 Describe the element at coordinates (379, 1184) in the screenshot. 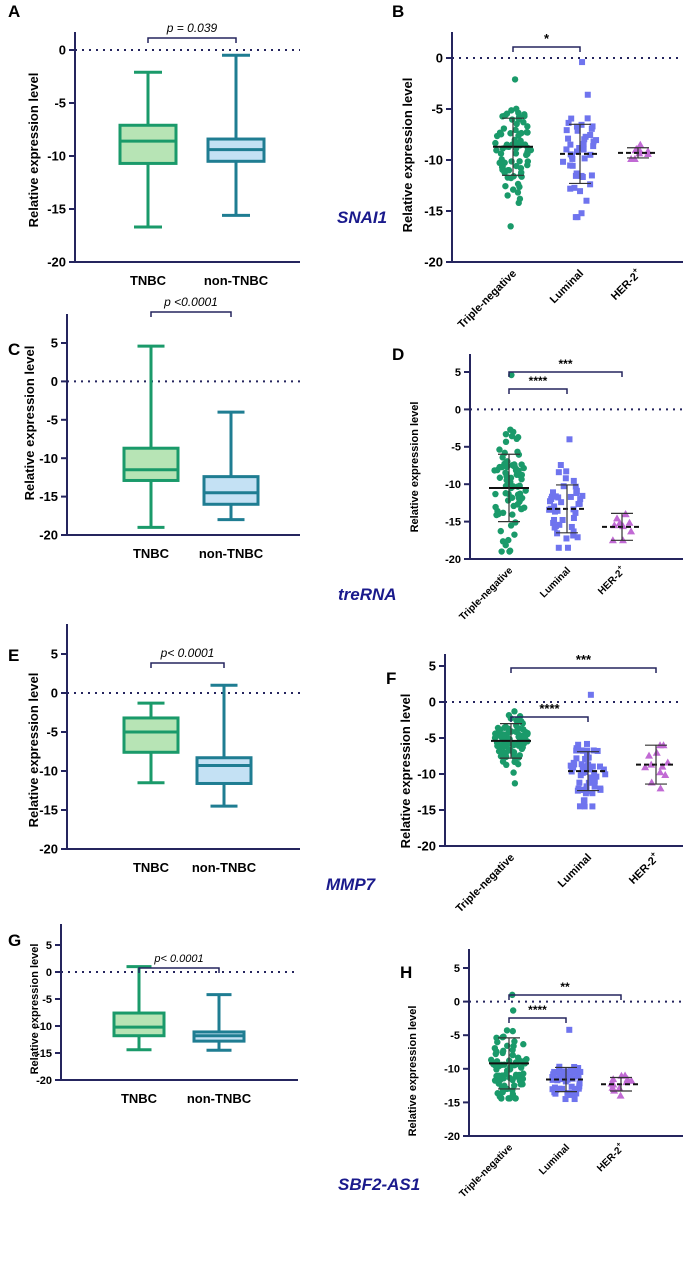

I see `gene-label: SBF2-AS1` at that location.